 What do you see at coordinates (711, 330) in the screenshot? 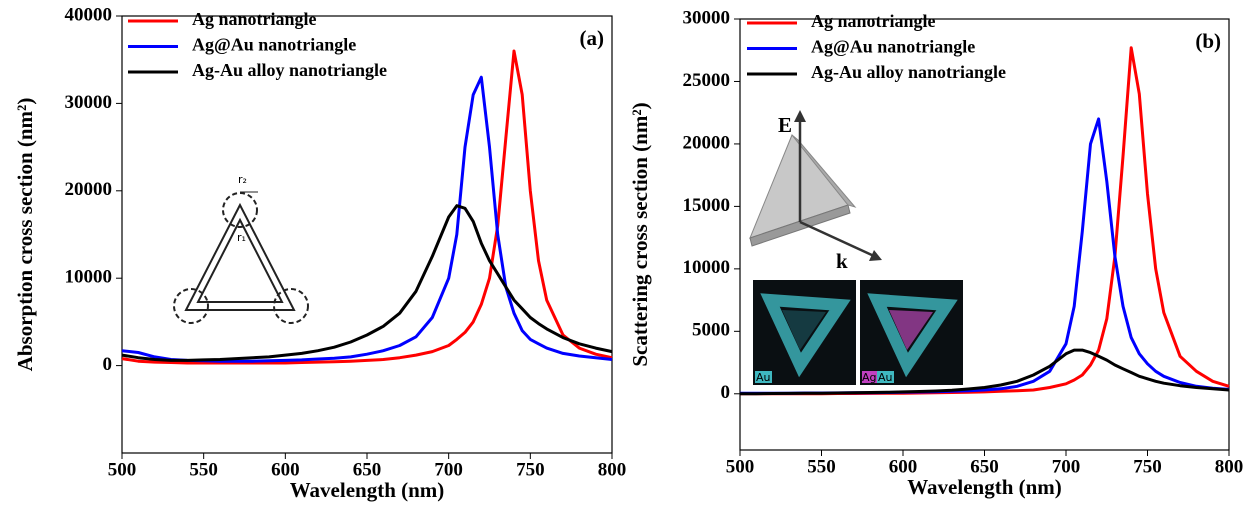
I see `y-tick-label: 5000` at bounding box center [711, 330].